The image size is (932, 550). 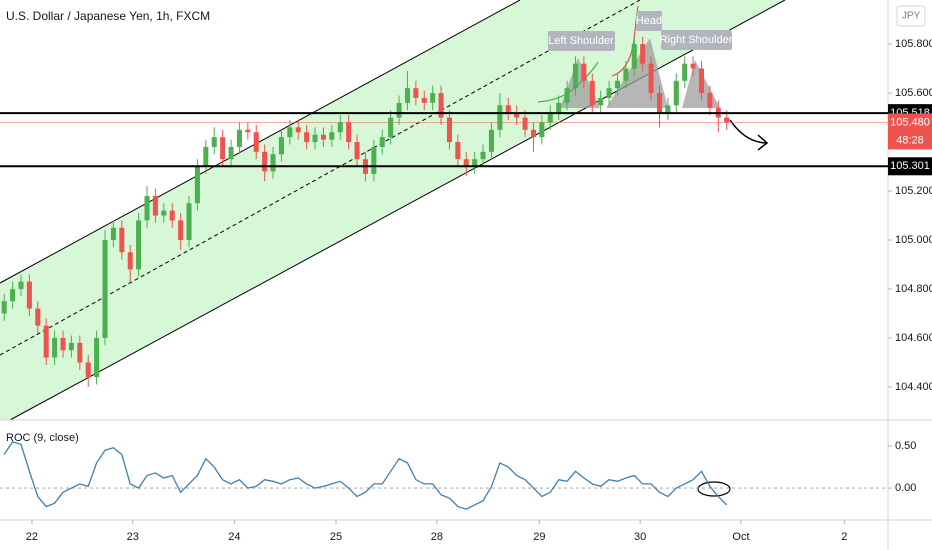 I want to click on annotation: Head, so click(x=649, y=21).